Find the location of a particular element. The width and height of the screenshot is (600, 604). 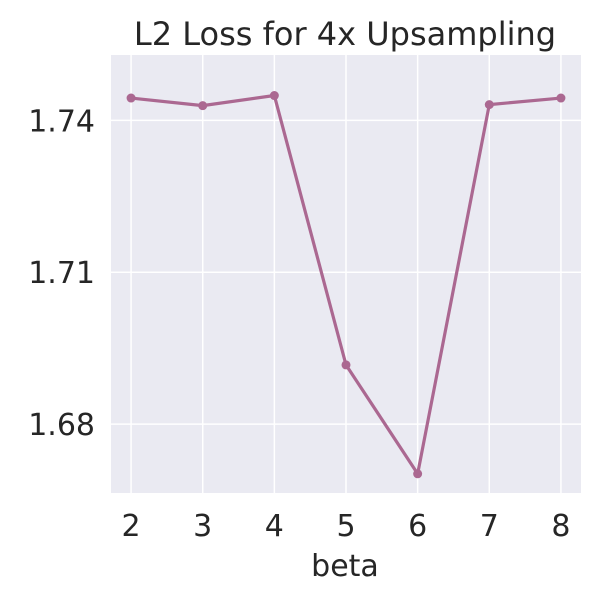

y-tick-label: 1.71 is located at coordinates (61, 273).